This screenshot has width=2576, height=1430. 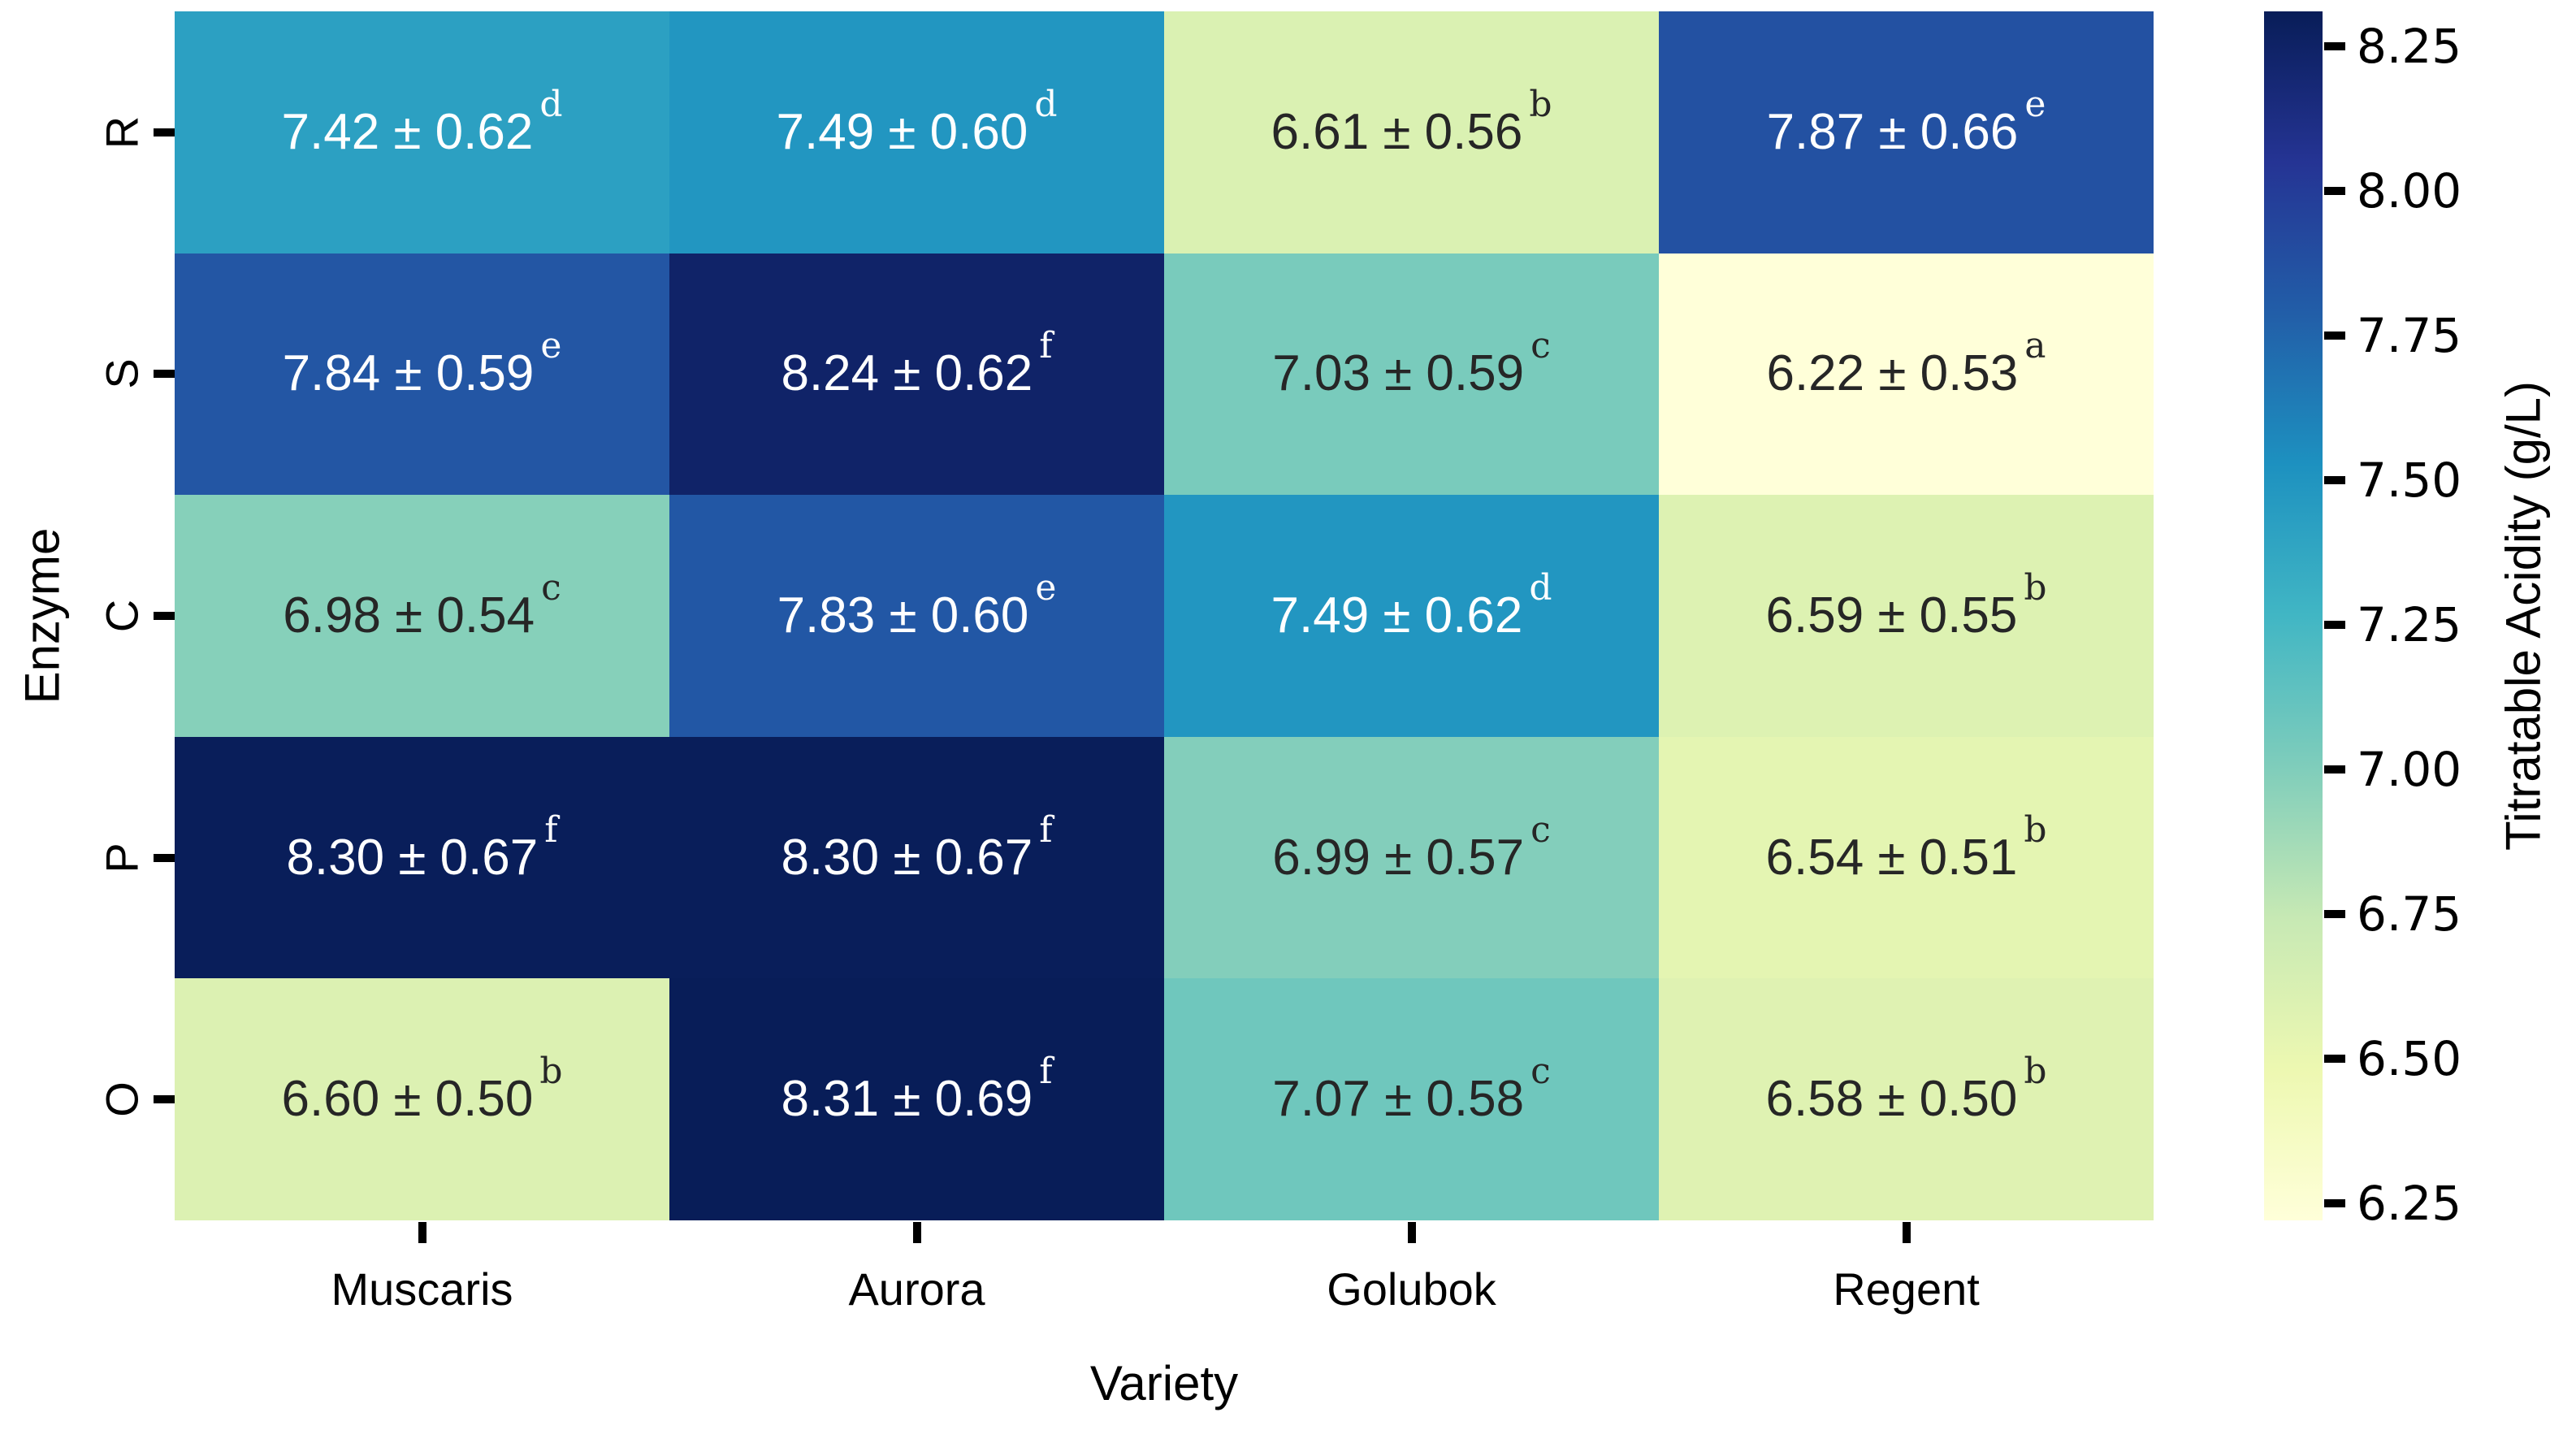 I want to click on heatmap-cell-P-Golubok: 6.99 ± 0.57 c, so click(x=1411, y=858).